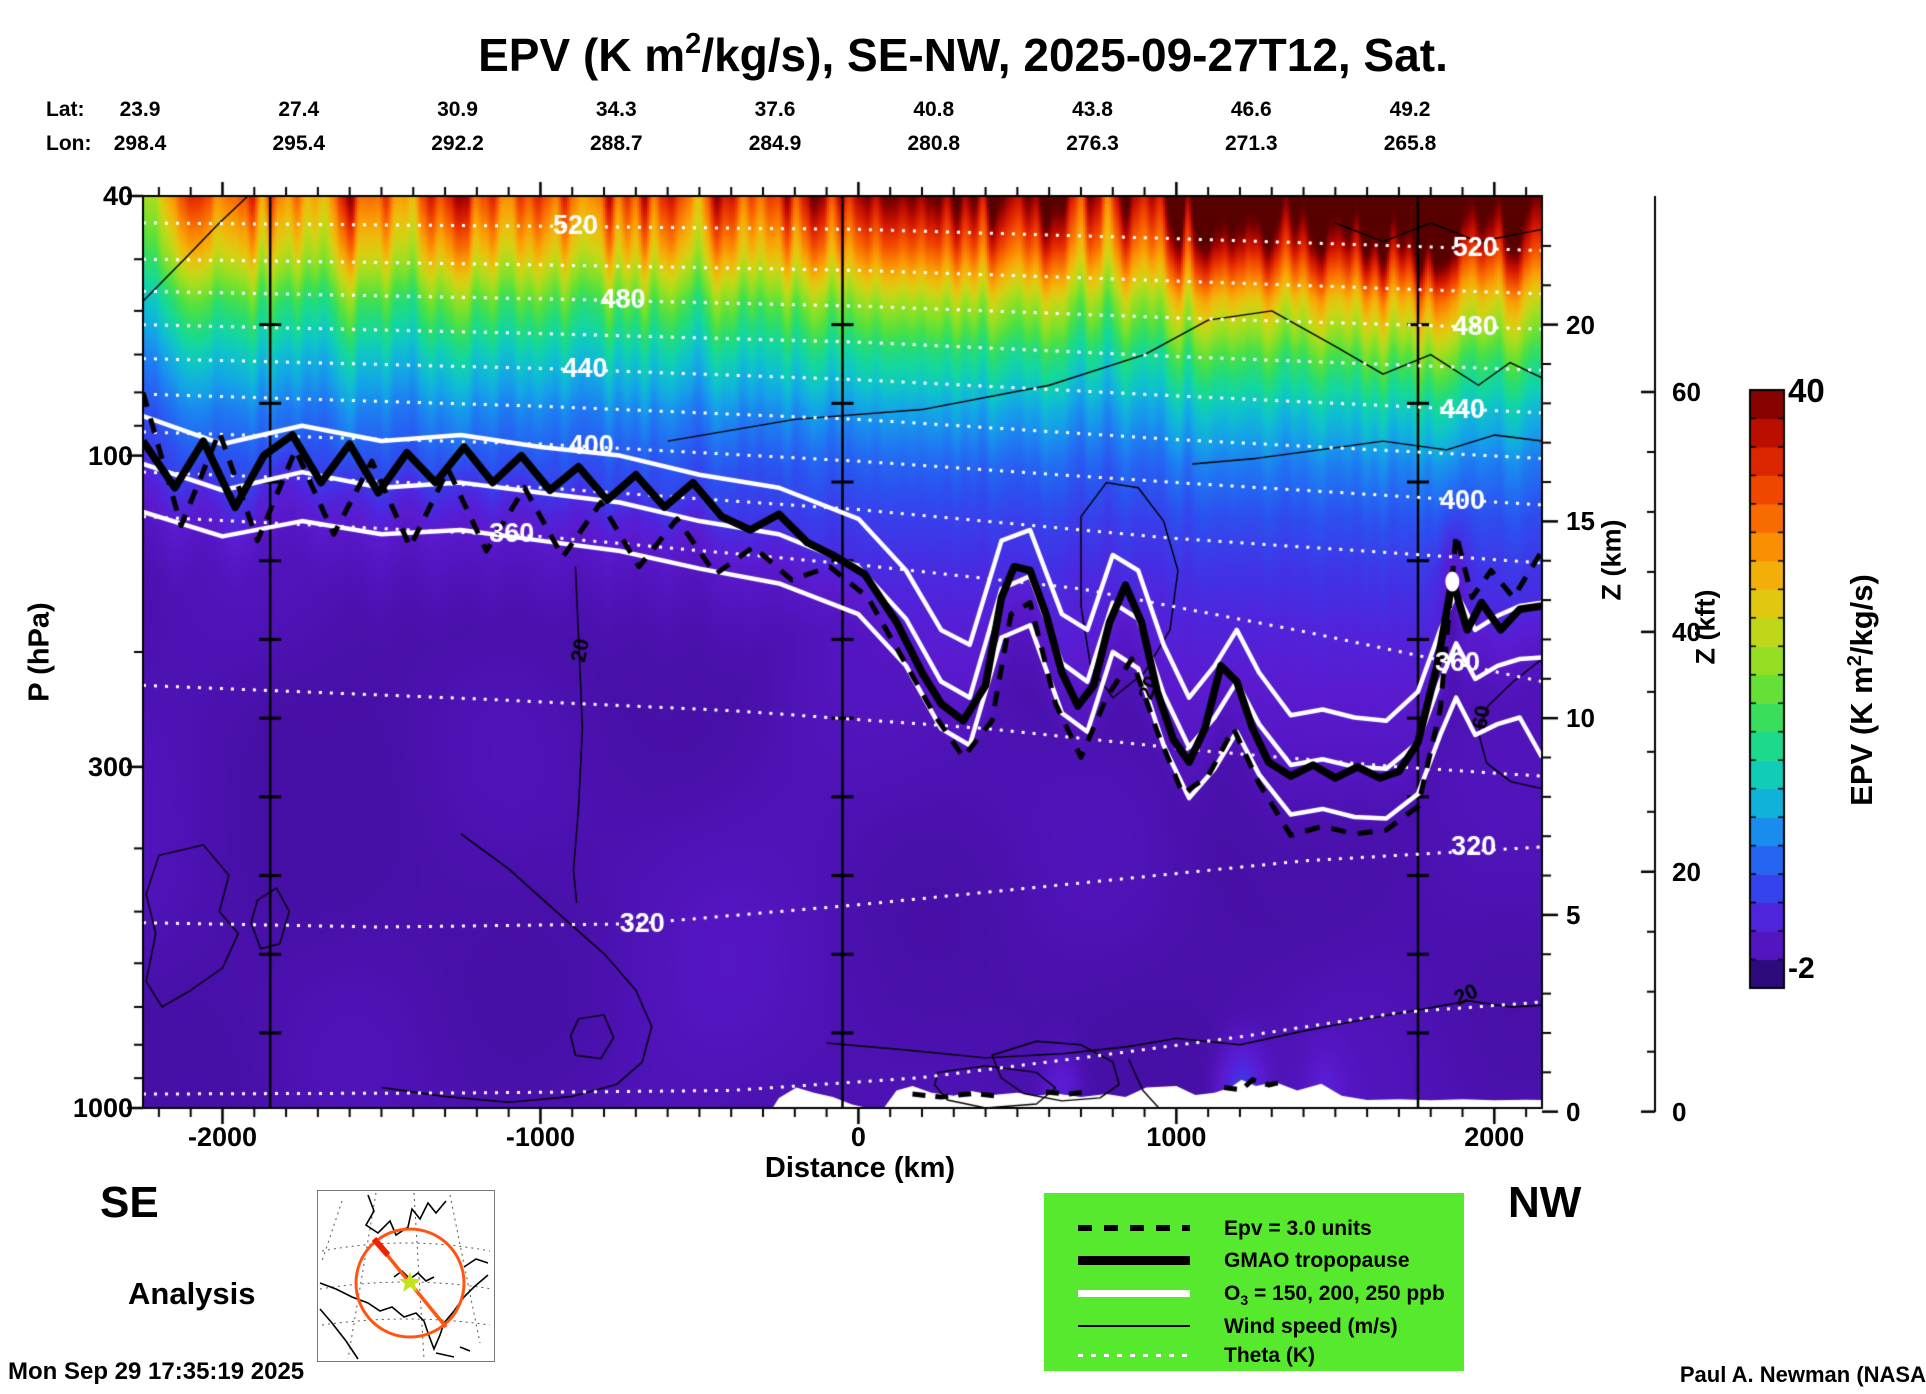 The image size is (1926, 1394). I want to click on z-kft-tick-label: 0, so click(1679, 1111).